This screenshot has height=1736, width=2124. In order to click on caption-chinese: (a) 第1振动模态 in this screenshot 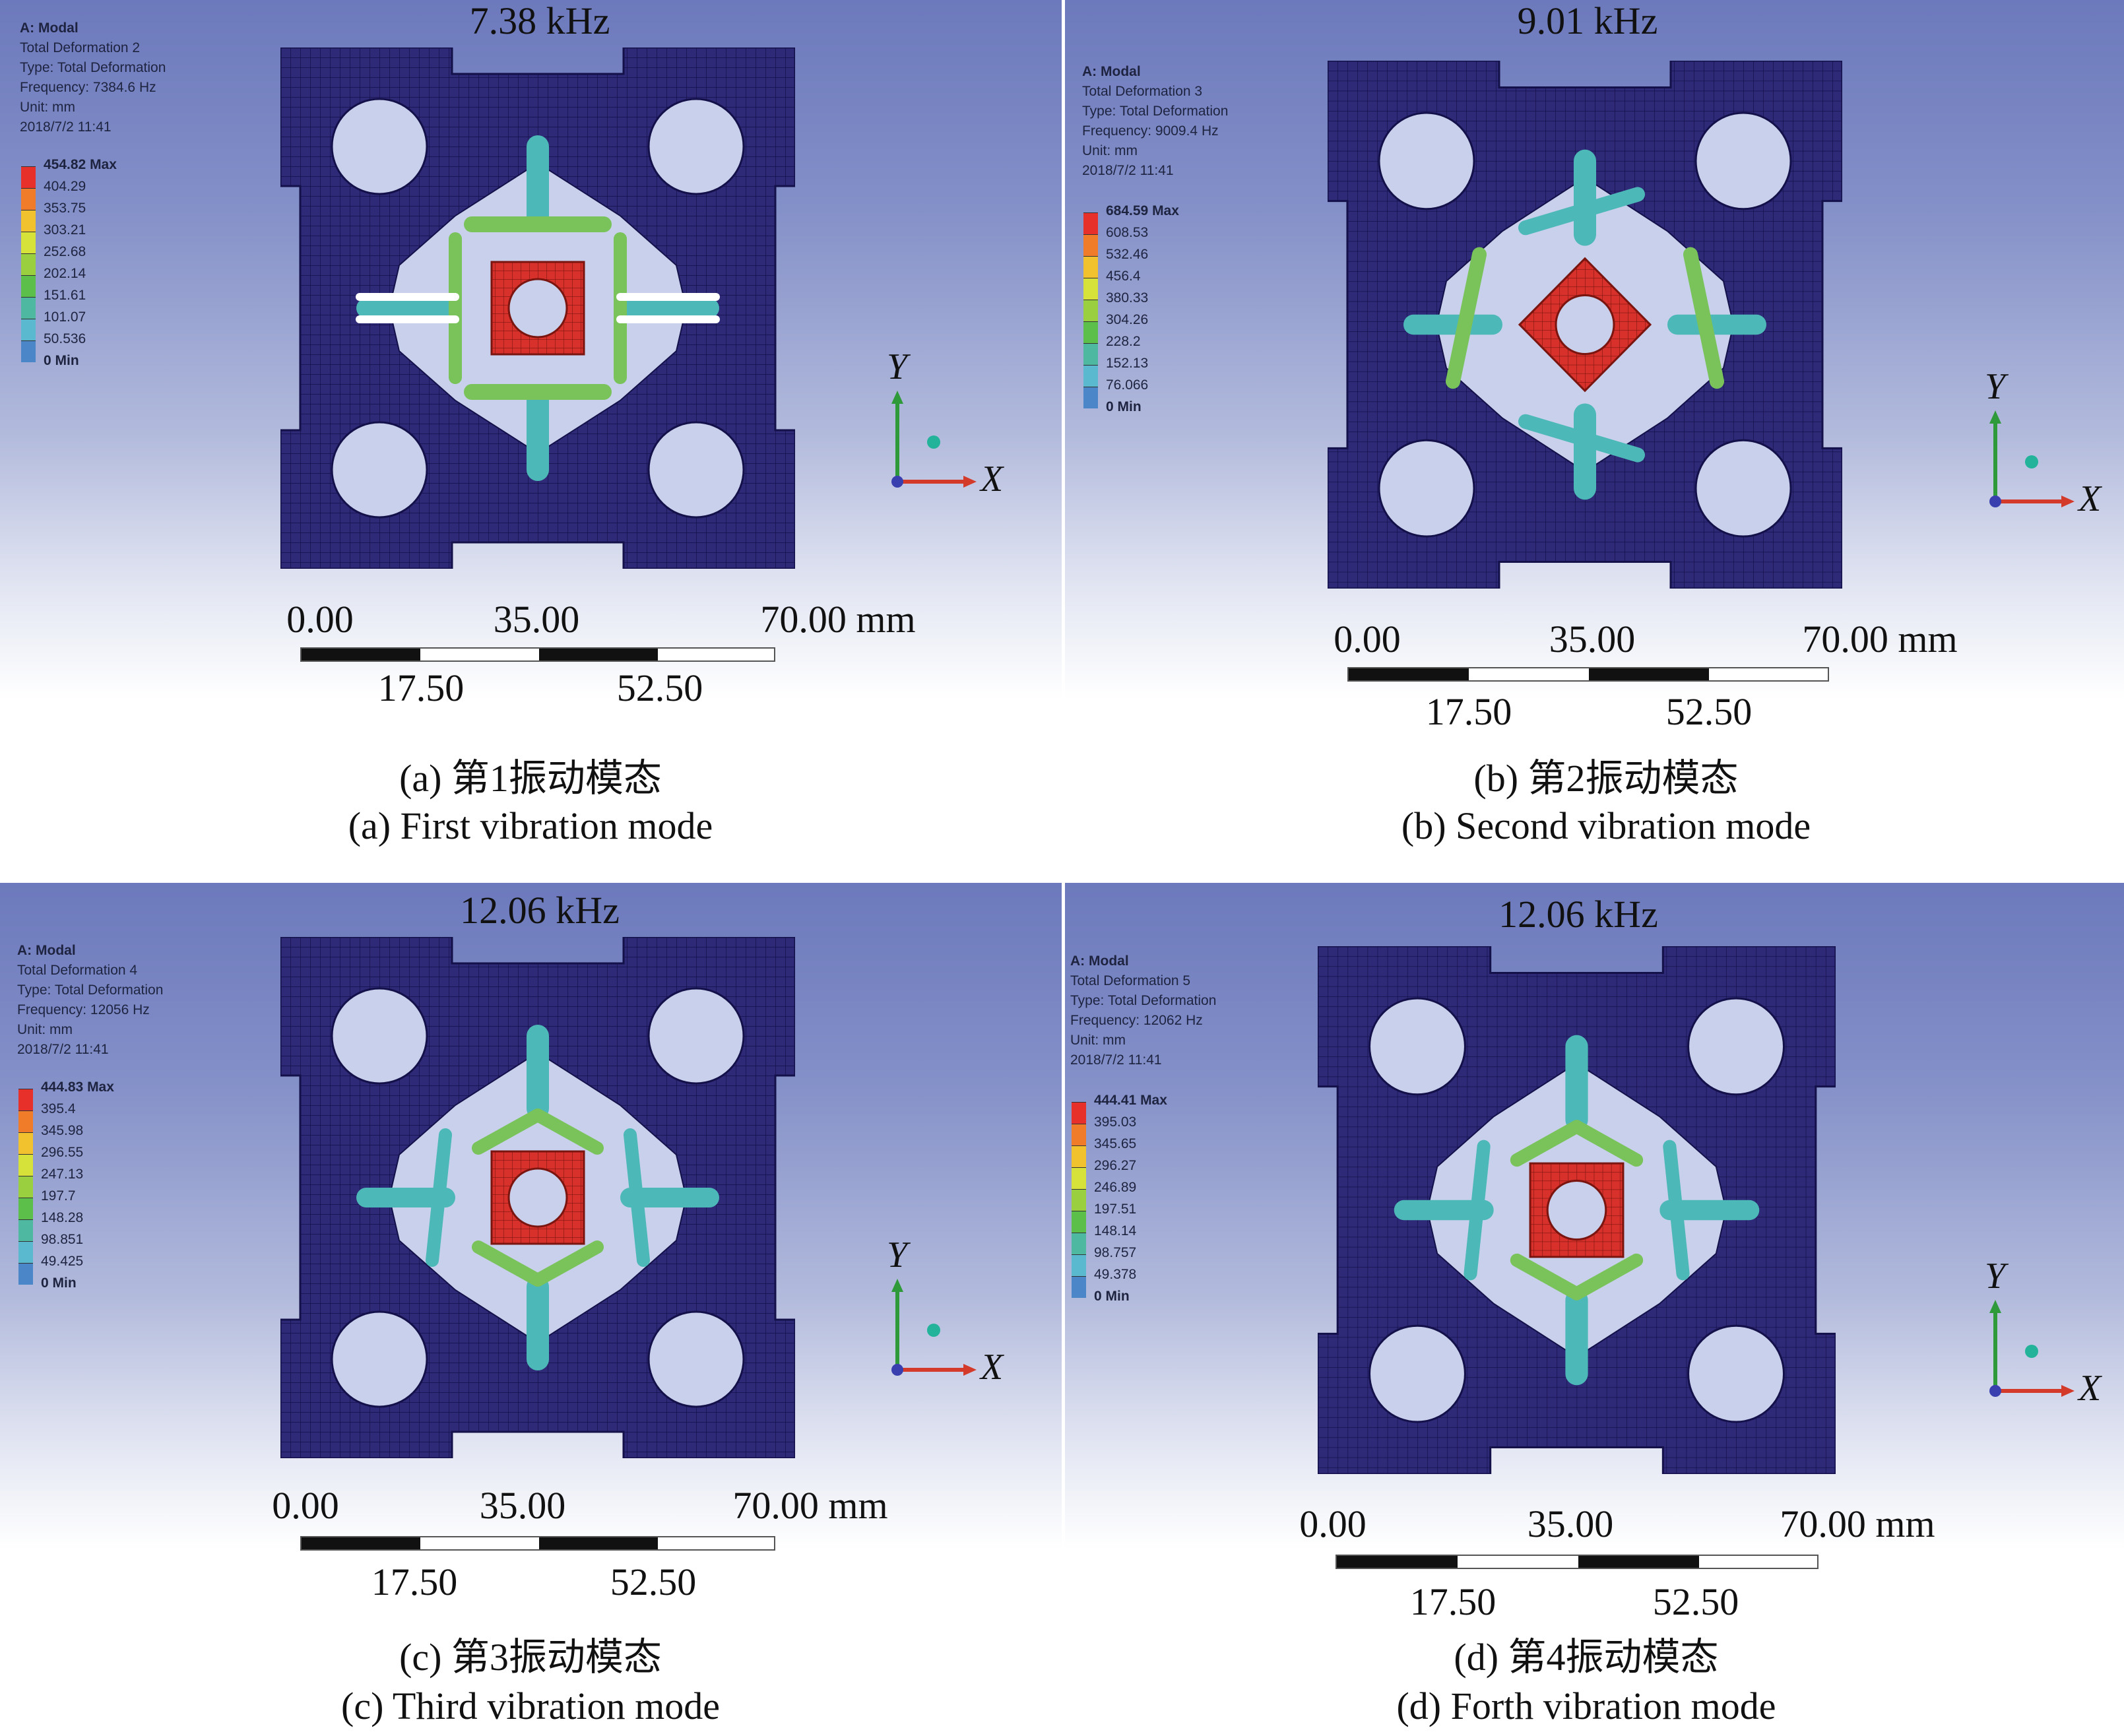, I will do `click(530, 778)`.